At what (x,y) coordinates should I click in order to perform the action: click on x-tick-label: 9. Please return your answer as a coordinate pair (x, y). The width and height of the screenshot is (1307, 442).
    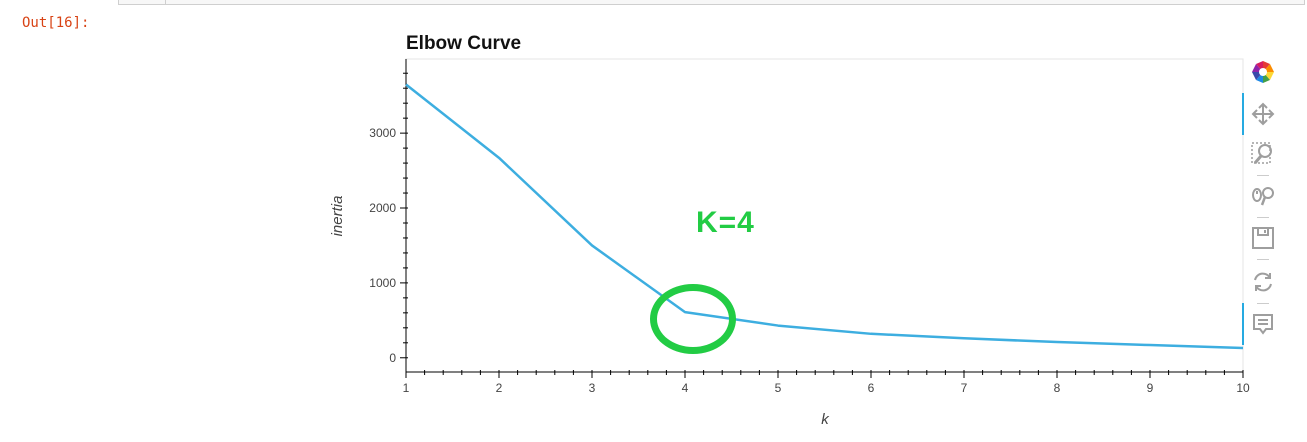
    Looking at the image, I should click on (1150, 388).